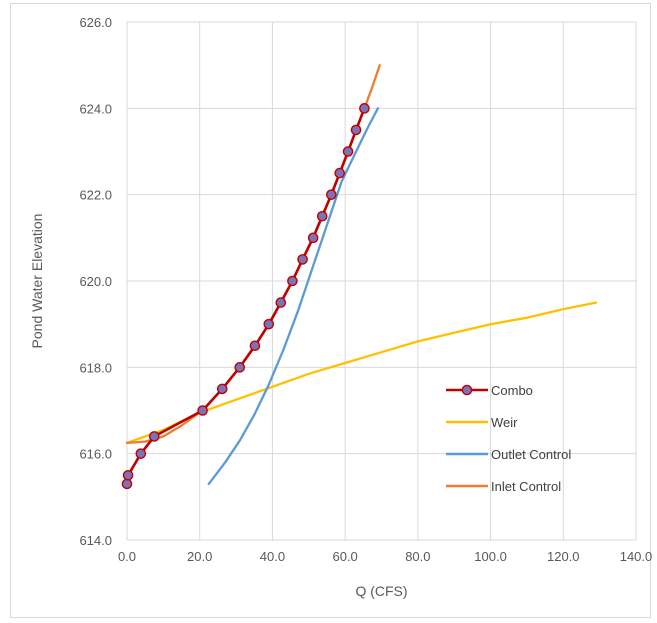  Describe the element at coordinates (381, 591) in the screenshot. I see `x-axis-title: Q (CFS)` at that location.